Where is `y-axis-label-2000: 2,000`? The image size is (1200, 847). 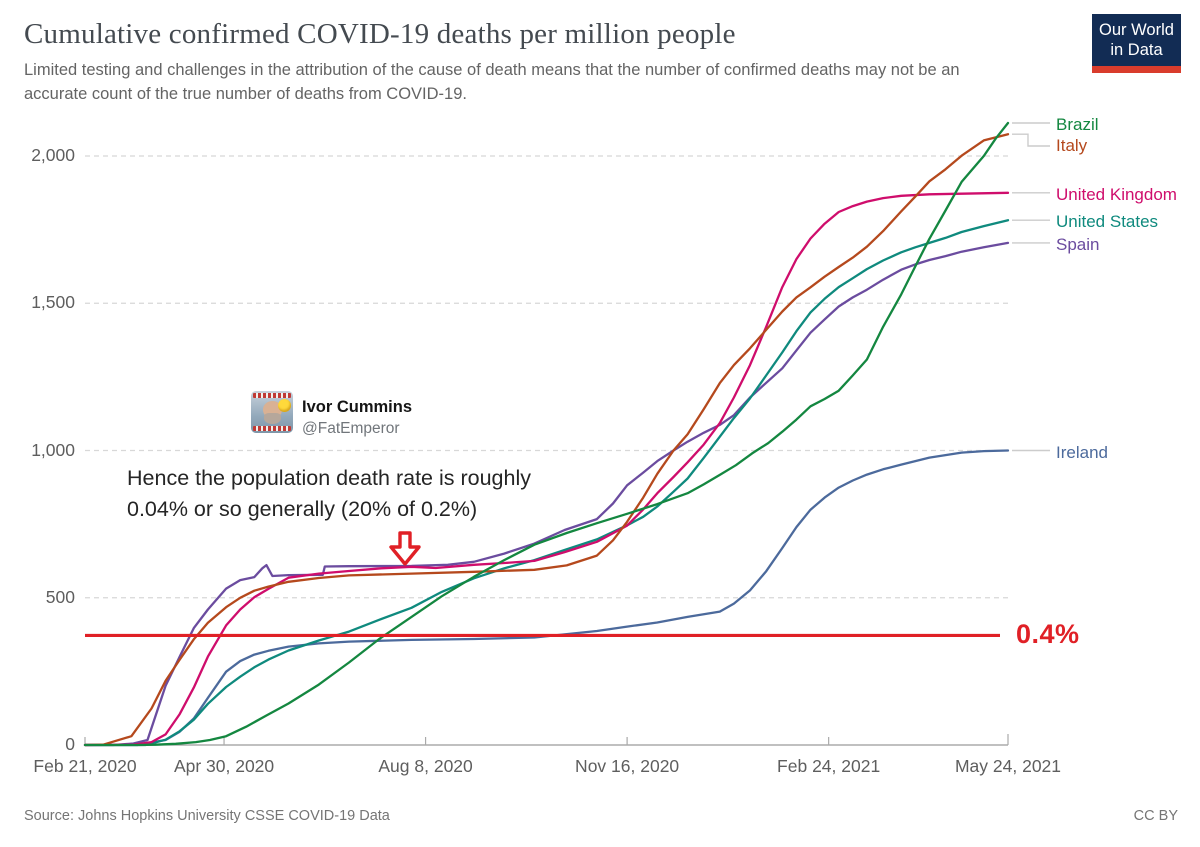 y-axis-label-2000: 2,000 is located at coordinates (53, 155).